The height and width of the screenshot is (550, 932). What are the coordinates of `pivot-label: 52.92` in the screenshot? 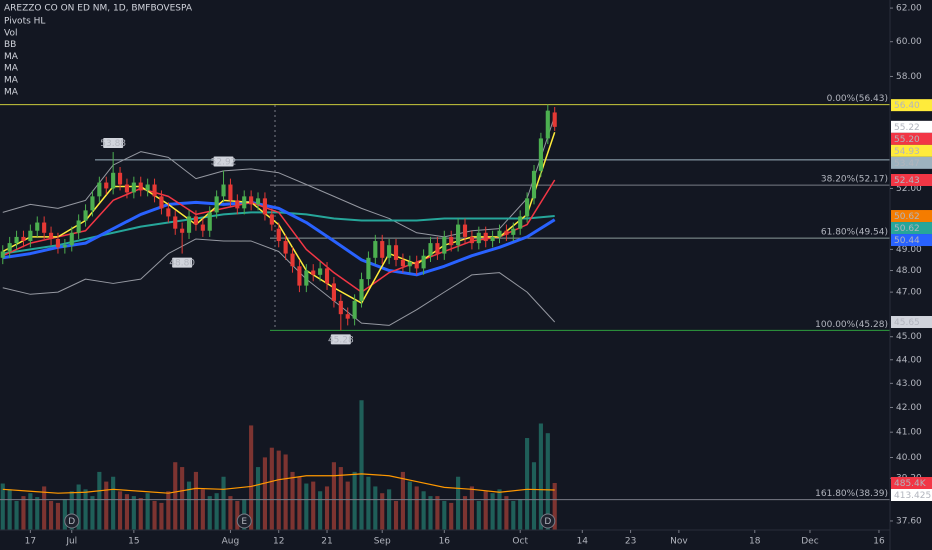 It's located at (224, 162).